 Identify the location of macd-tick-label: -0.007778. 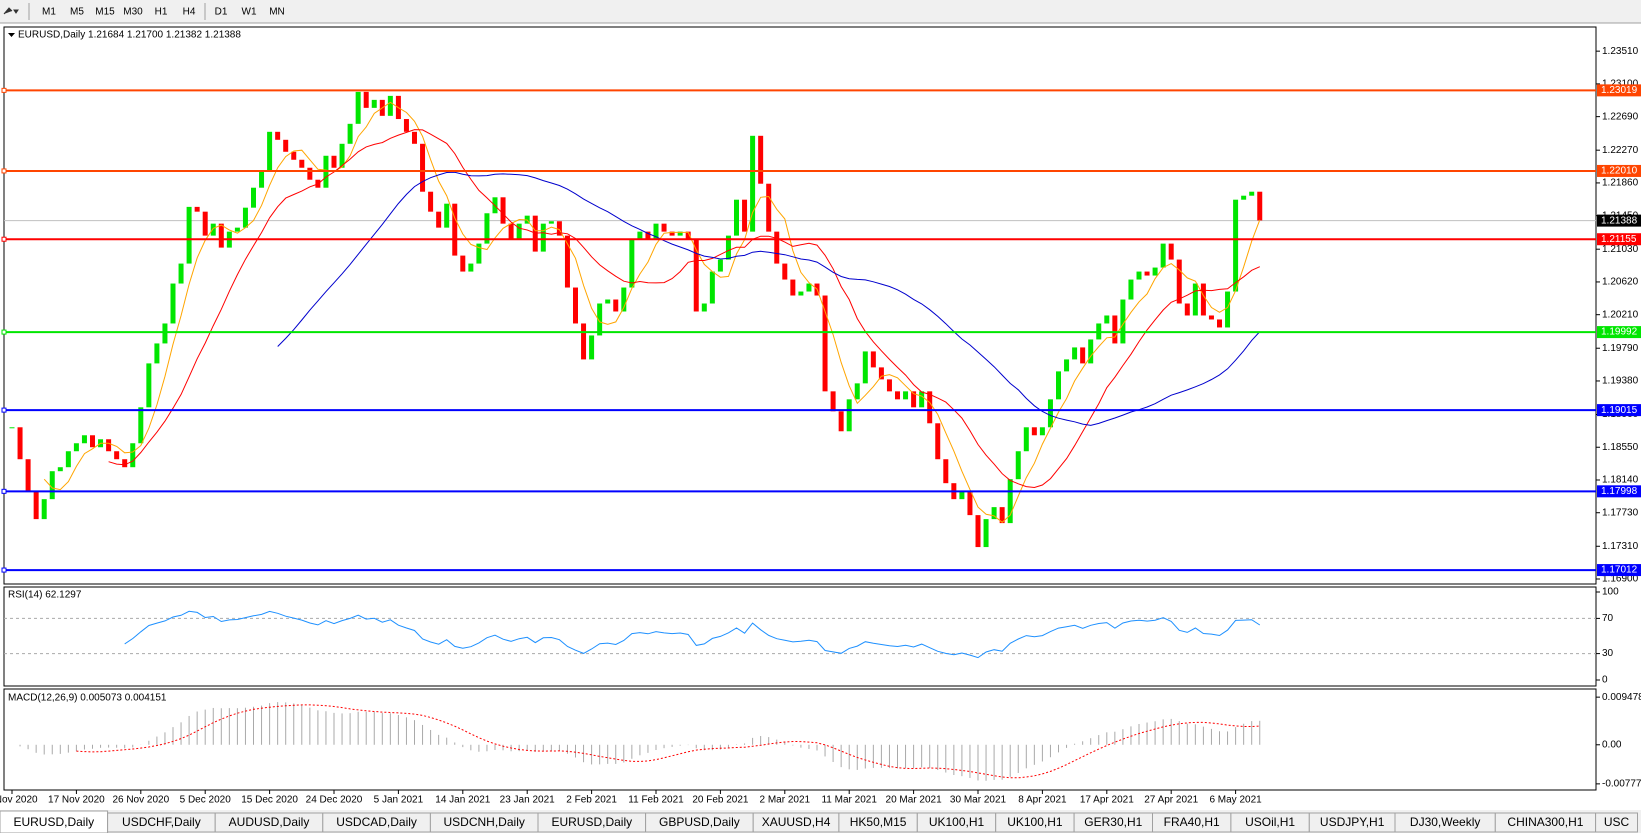
(1621, 784).